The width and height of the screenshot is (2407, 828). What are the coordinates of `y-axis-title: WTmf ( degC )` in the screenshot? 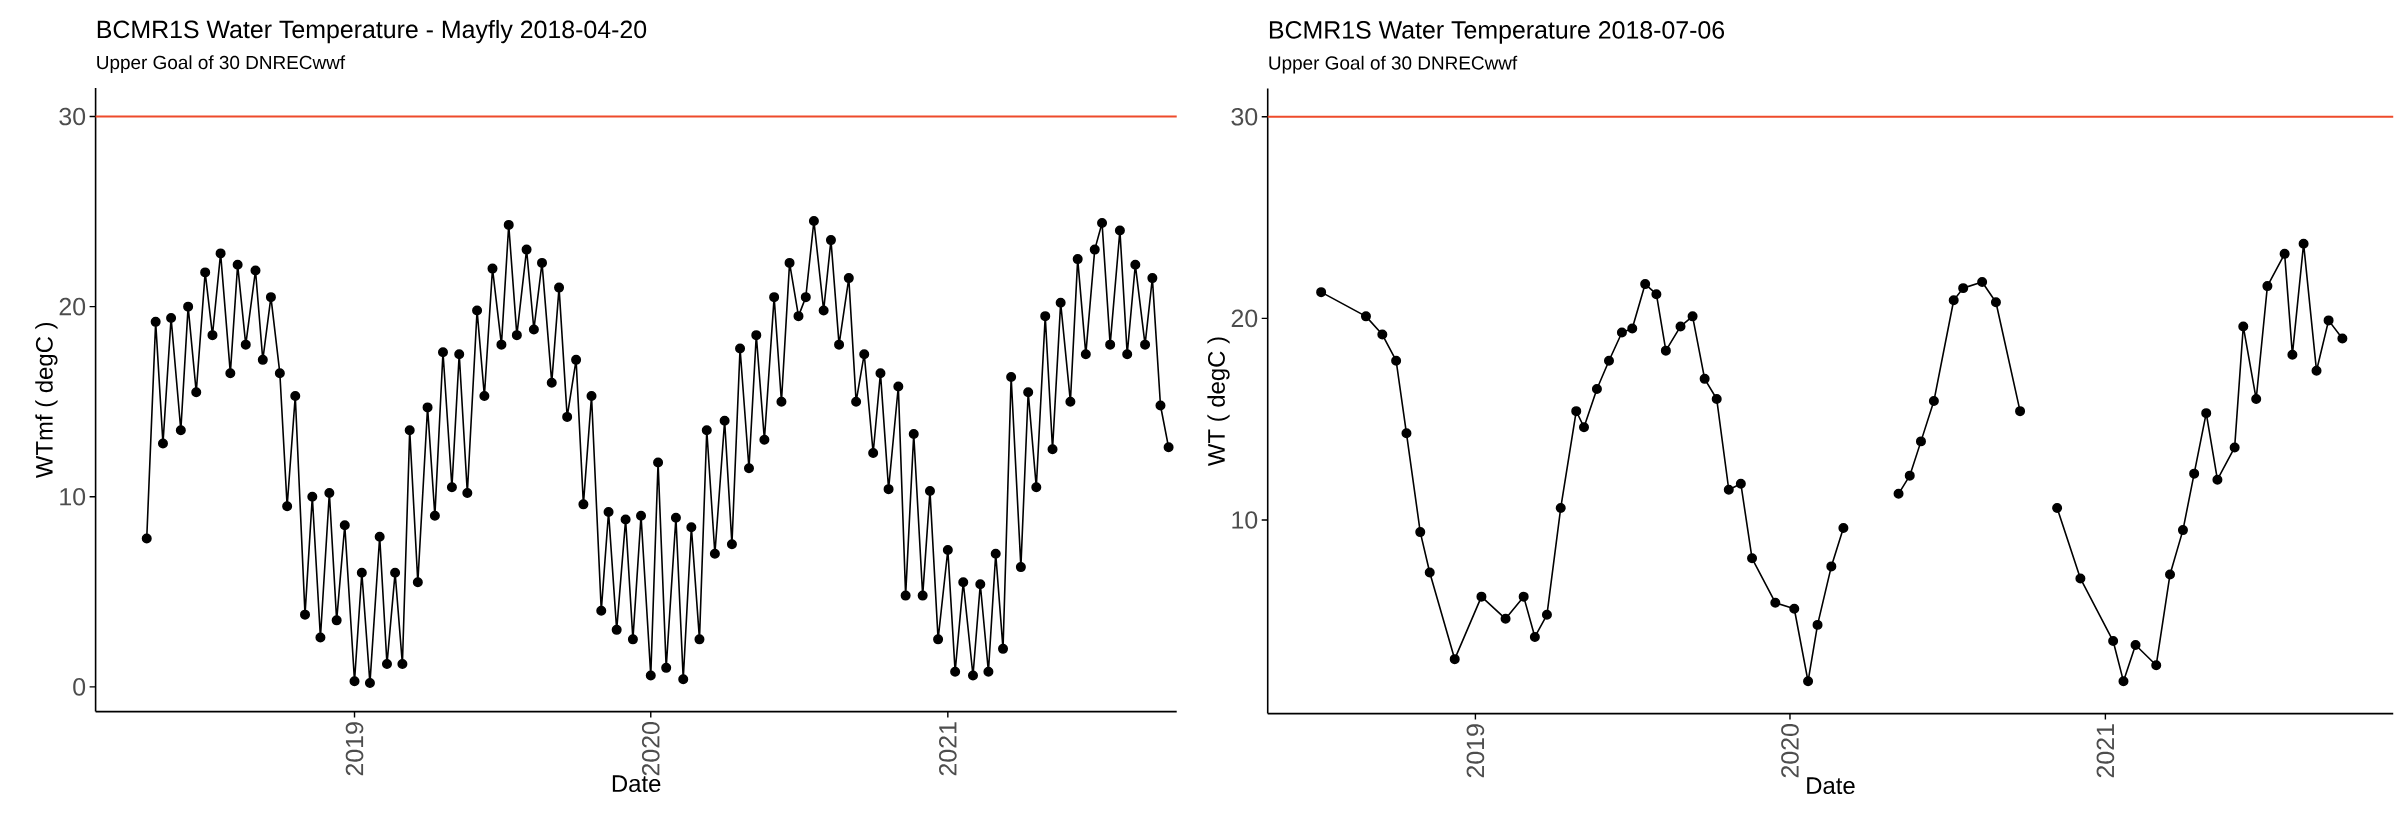 It's located at (46, 400).